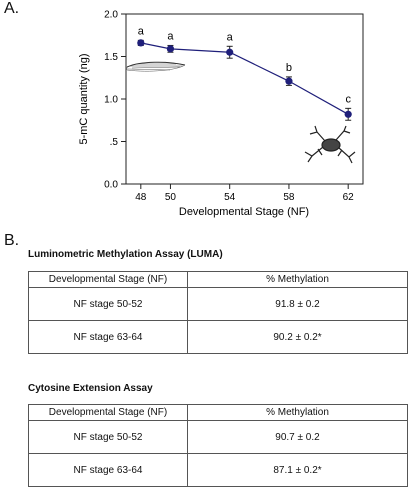 This screenshot has height=500, width=410. What do you see at coordinates (90, 388) in the screenshot?
I see `cea-title: Cytosine Extension Assay` at bounding box center [90, 388].